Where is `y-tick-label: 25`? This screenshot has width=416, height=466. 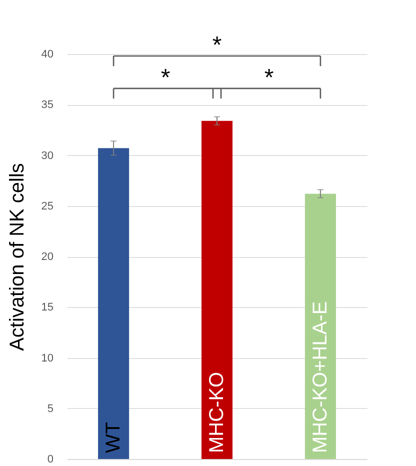 y-tick-label: 25 is located at coordinates (47, 206).